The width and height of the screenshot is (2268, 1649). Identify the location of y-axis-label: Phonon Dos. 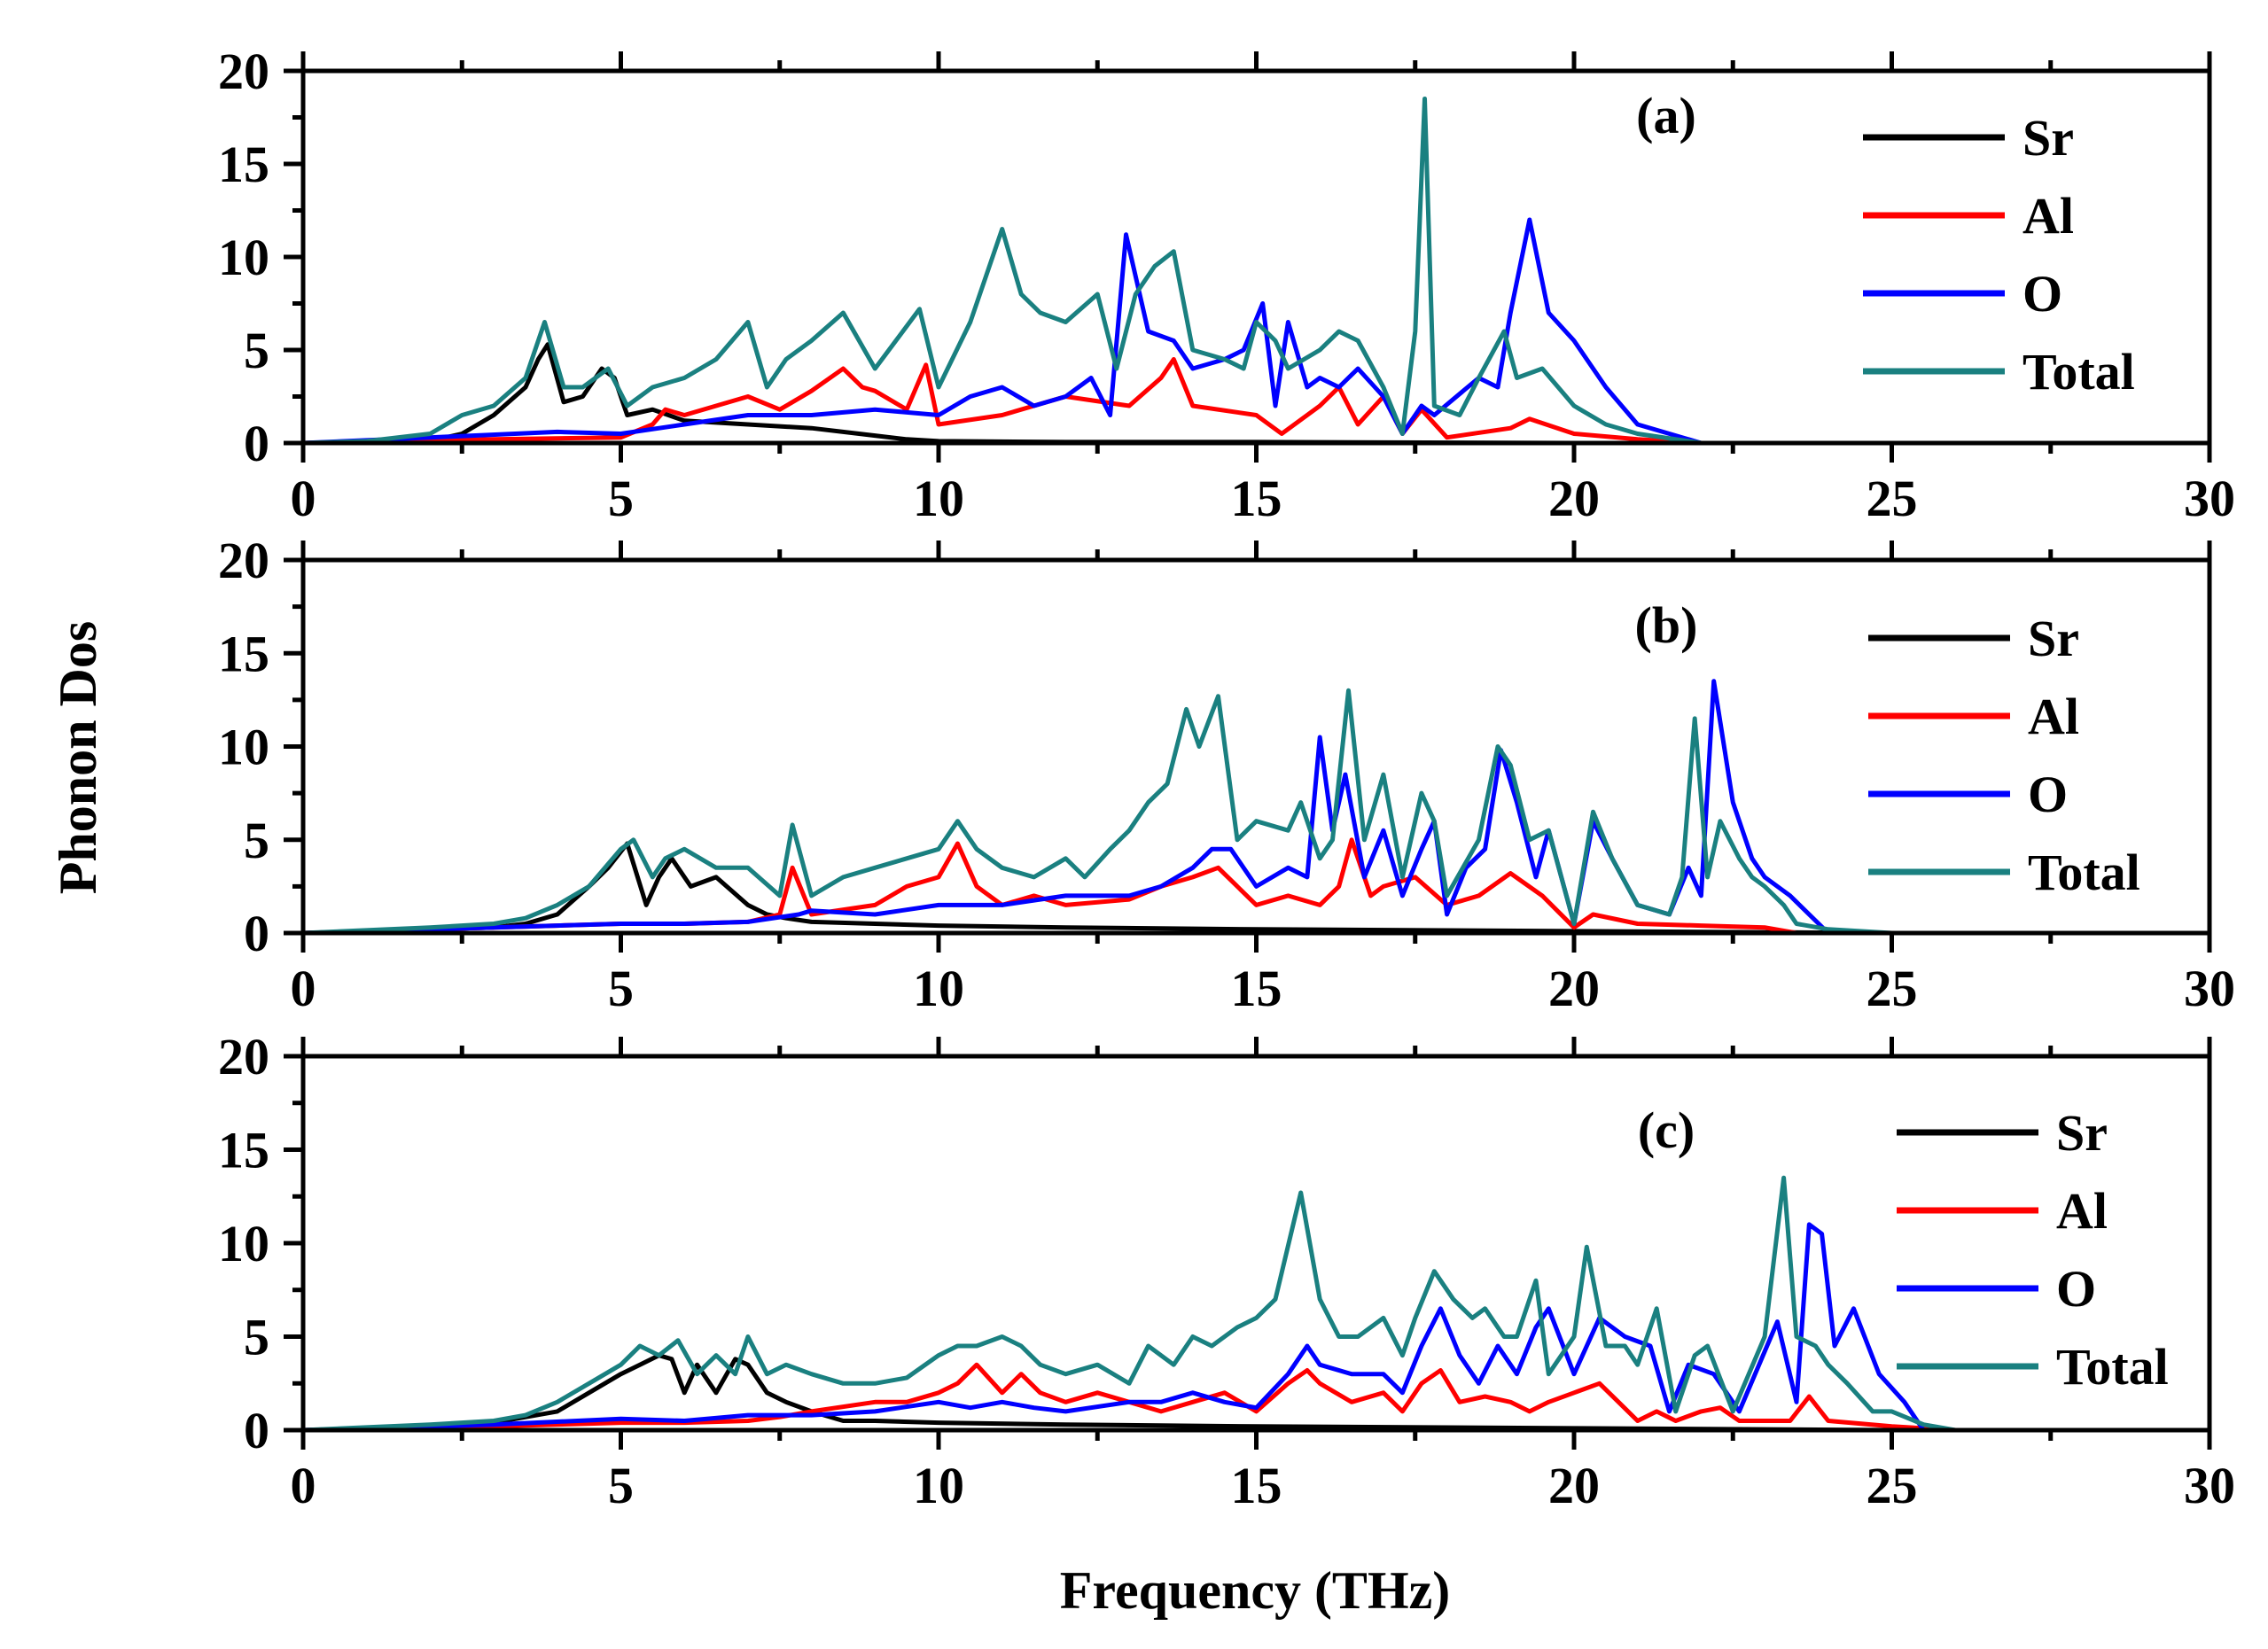
(78, 757).